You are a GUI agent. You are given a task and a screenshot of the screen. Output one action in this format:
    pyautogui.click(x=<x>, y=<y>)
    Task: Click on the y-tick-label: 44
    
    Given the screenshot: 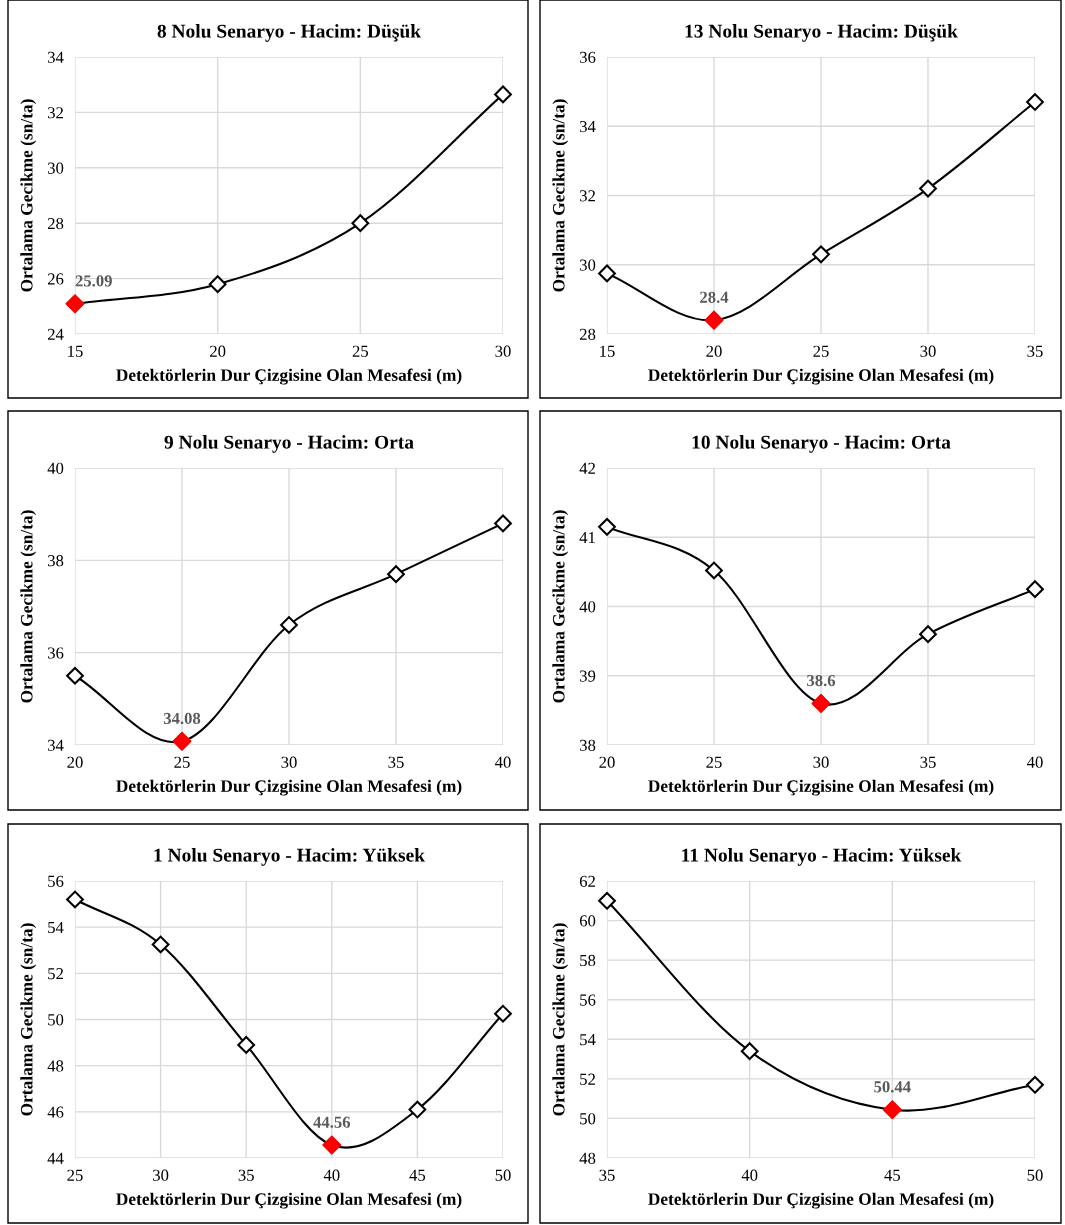 What is the action you would take?
    pyautogui.click(x=55, y=1158)
    